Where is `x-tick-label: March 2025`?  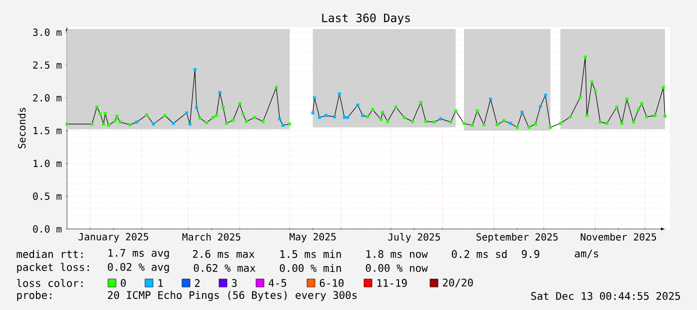 x-tick-label: March 2025 is located at coordinates (211, 237).